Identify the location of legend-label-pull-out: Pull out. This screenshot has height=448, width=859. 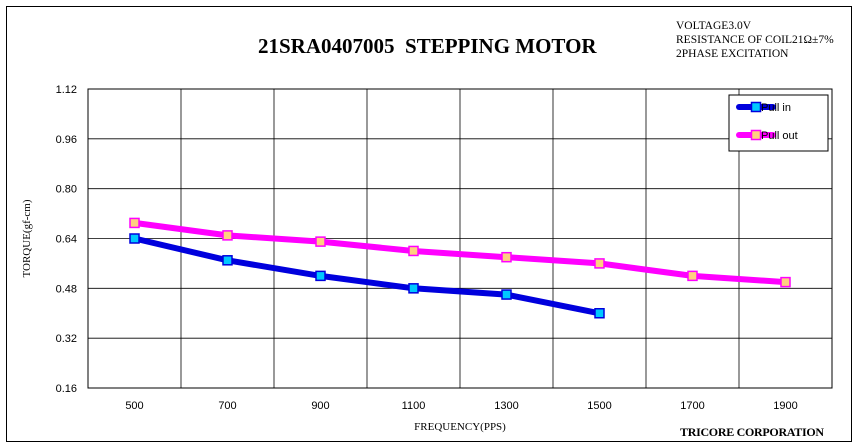
(779, 136).